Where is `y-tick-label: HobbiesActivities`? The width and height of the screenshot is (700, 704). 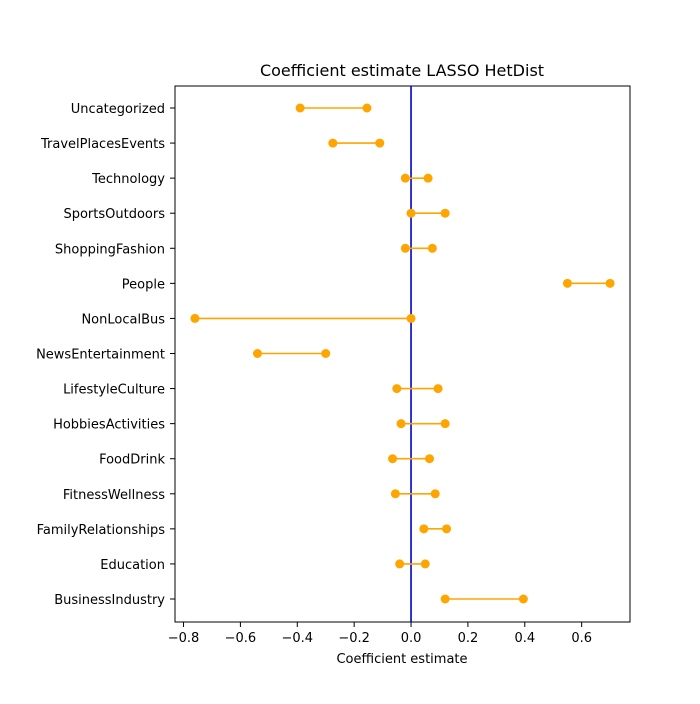
y-tick-label: HobbiesActivities is located at coordinates (109, 425).